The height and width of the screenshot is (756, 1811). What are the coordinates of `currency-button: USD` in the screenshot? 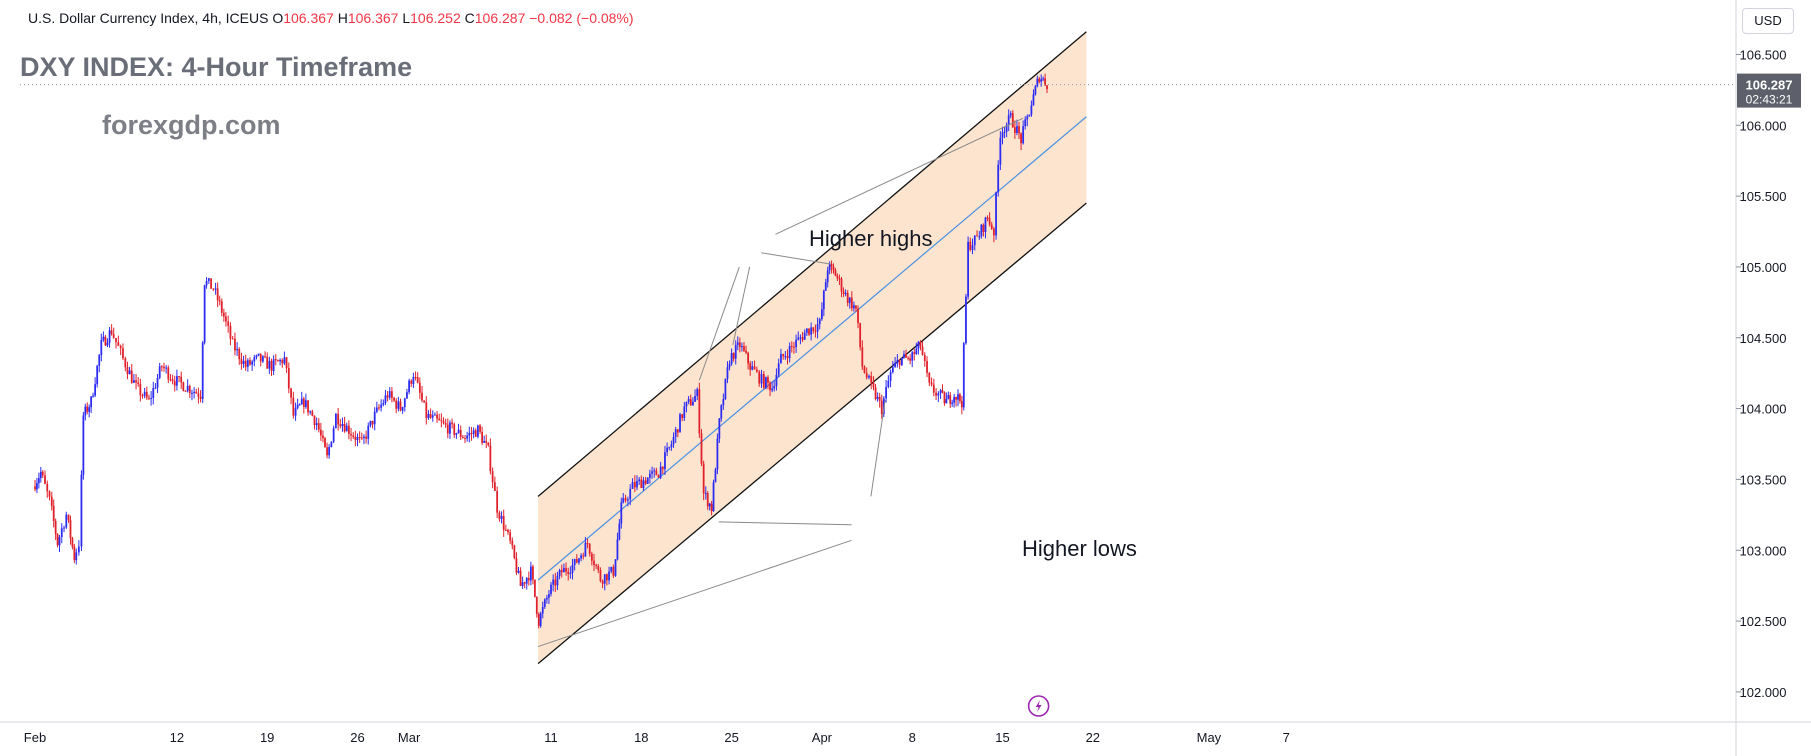 It's located at (1768, 21).